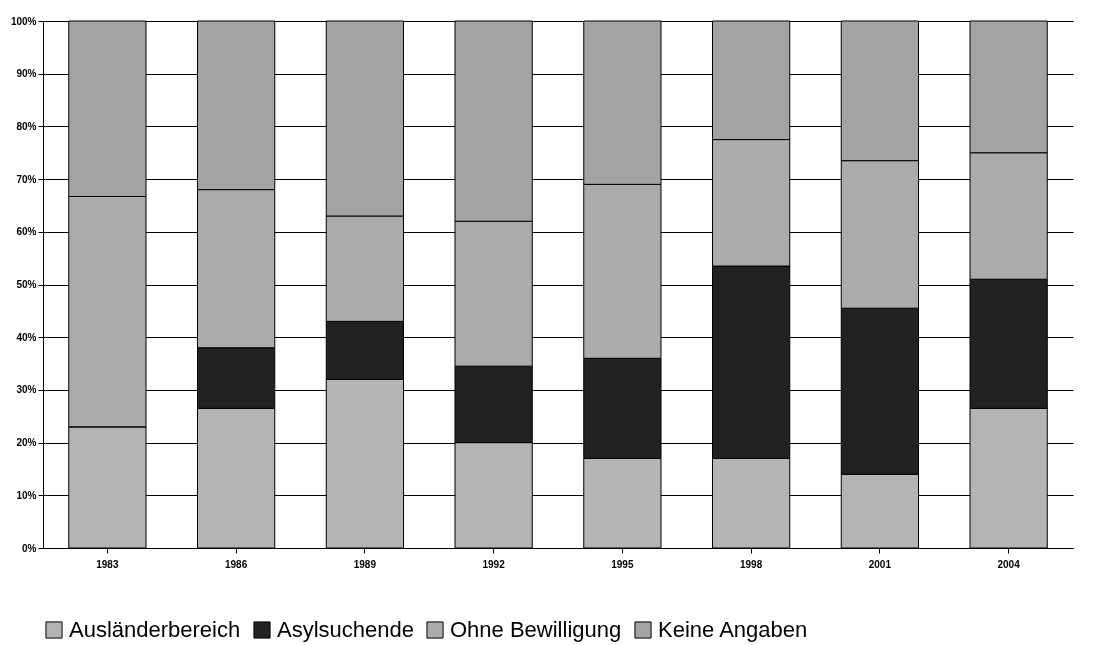  I want to click on x-tick-label: 1995, so click(622, 564).